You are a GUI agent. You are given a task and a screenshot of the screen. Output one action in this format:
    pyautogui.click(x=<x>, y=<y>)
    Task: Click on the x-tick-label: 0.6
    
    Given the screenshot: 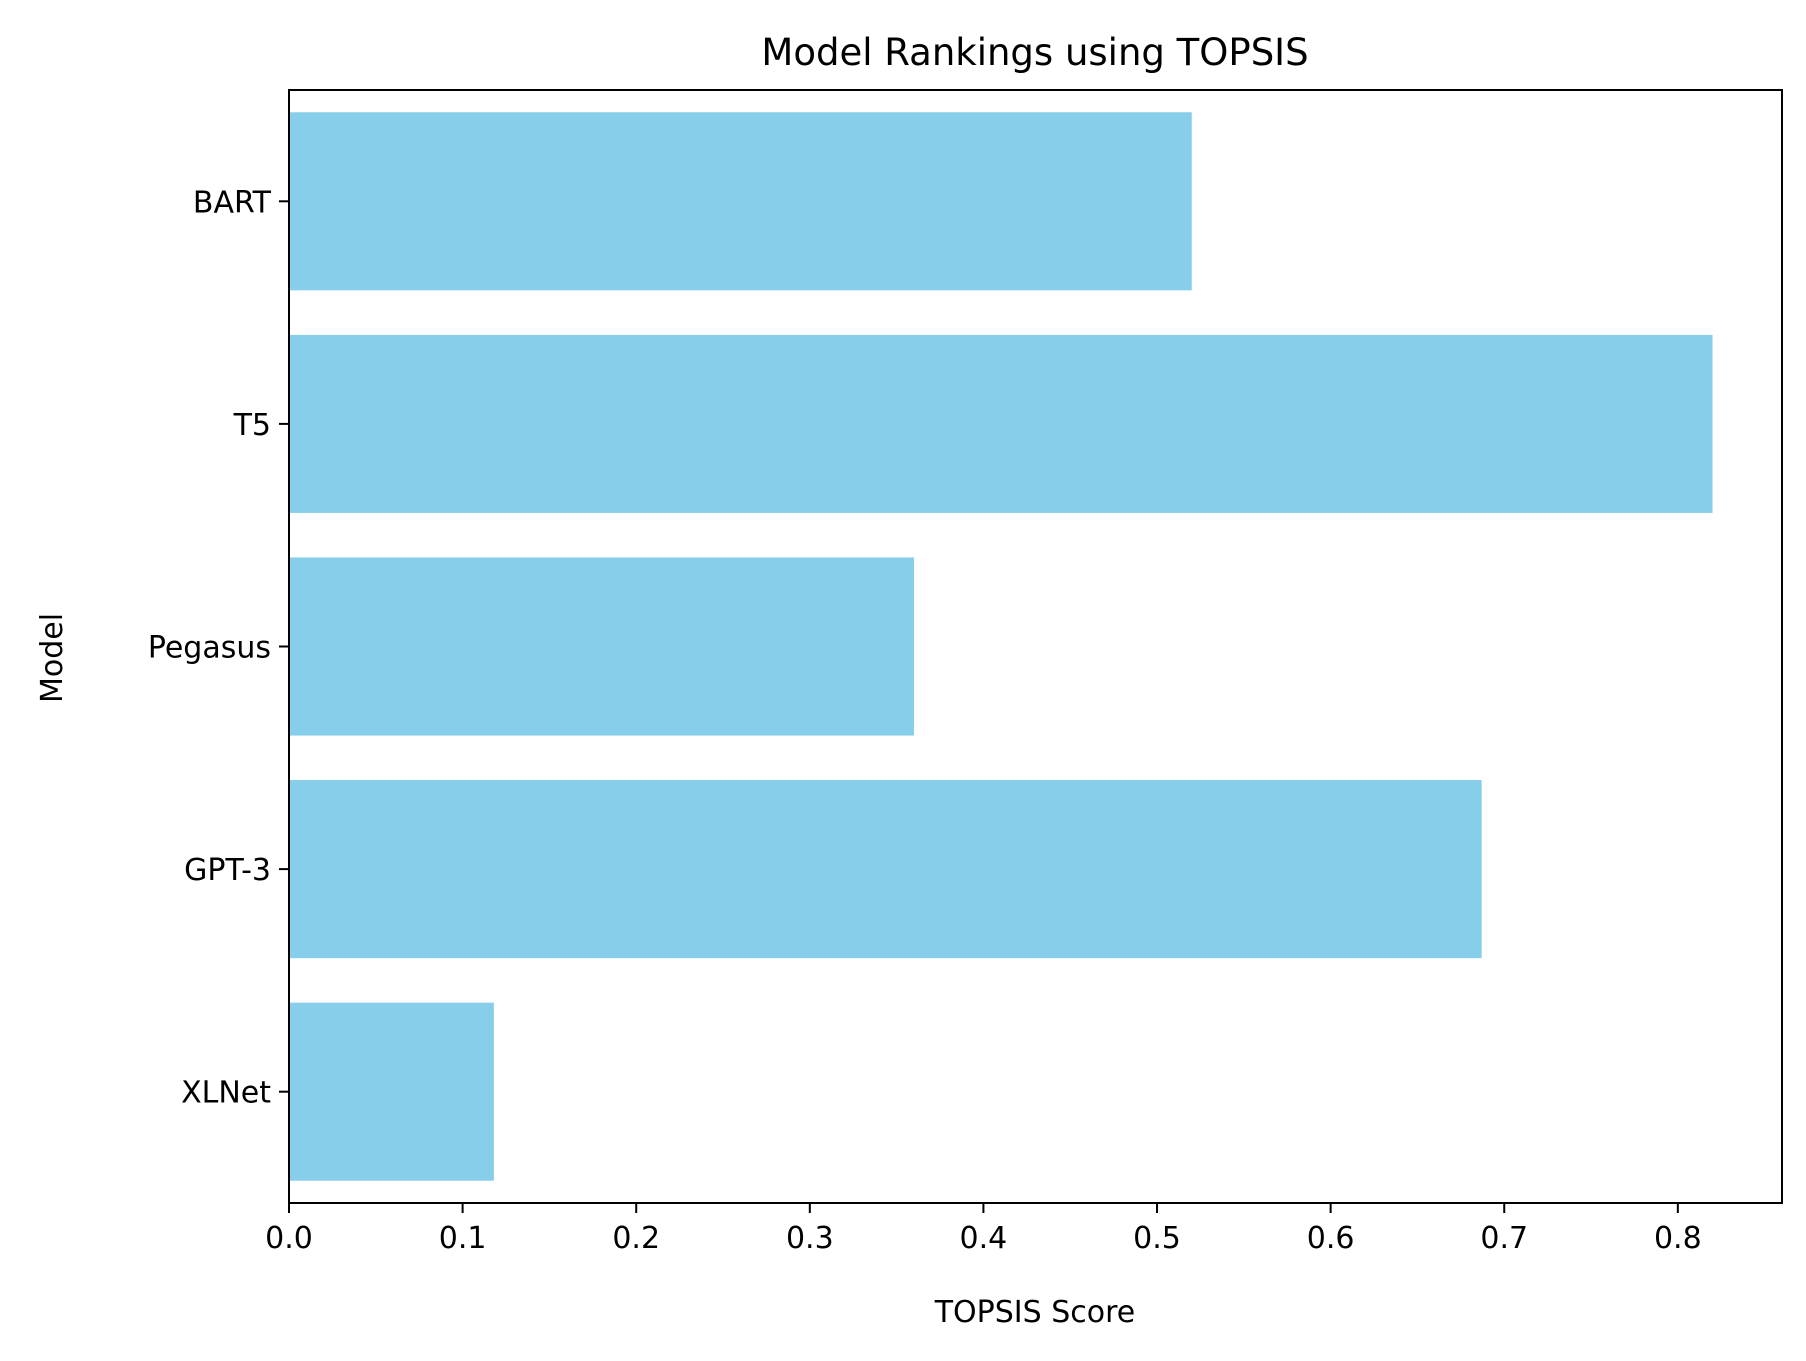 What is the action you would take?
    pyautogui.click(x=1331, y=1238)
    